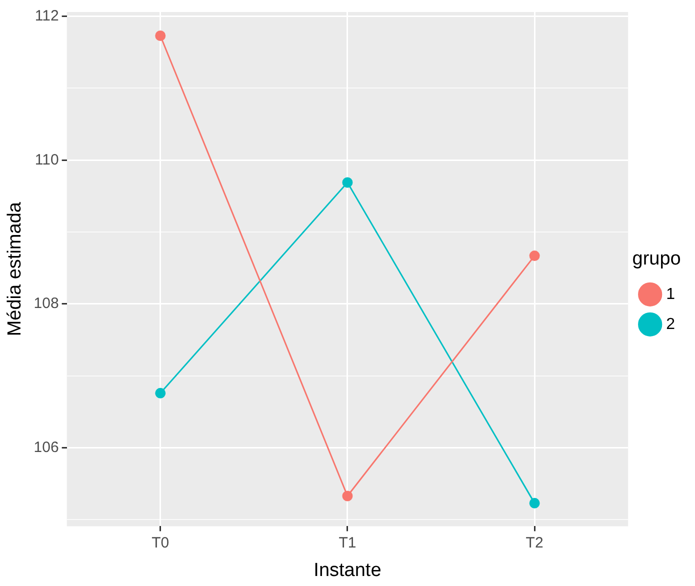 Image resolution: width=695 pixels, height=586 pixels. I want to click on x-tick-label: T1, so click(347, 543).